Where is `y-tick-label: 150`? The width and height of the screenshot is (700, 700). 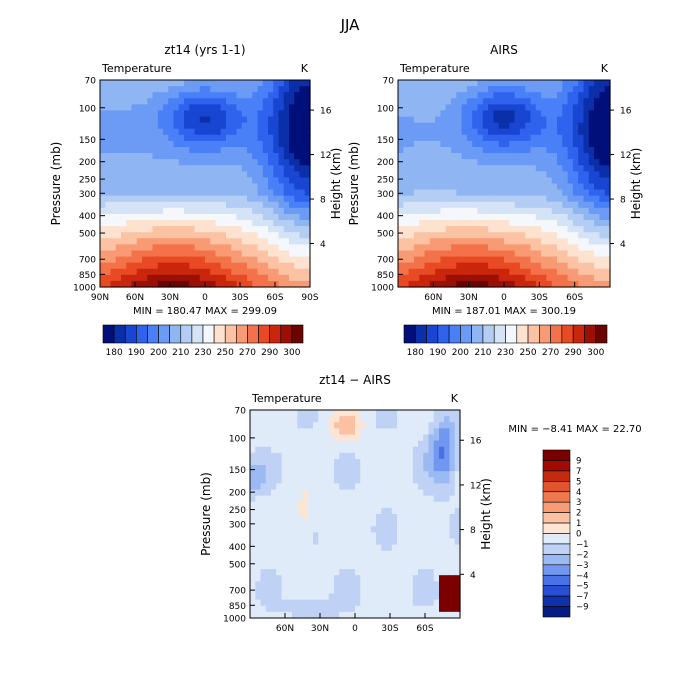 y-tick-label: 150 is located at coordinates (87, 141).